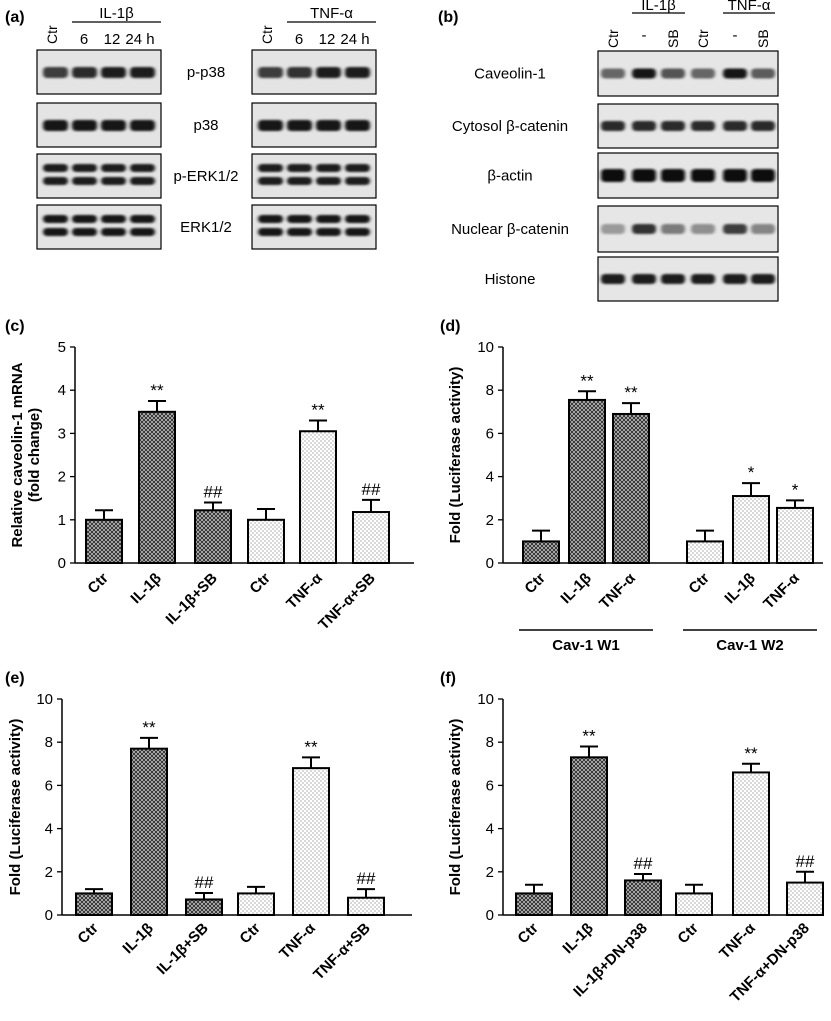  Describe the element at coordinates (44, 699) in the screenshot. I see `y-tick-label: 10` at that location.